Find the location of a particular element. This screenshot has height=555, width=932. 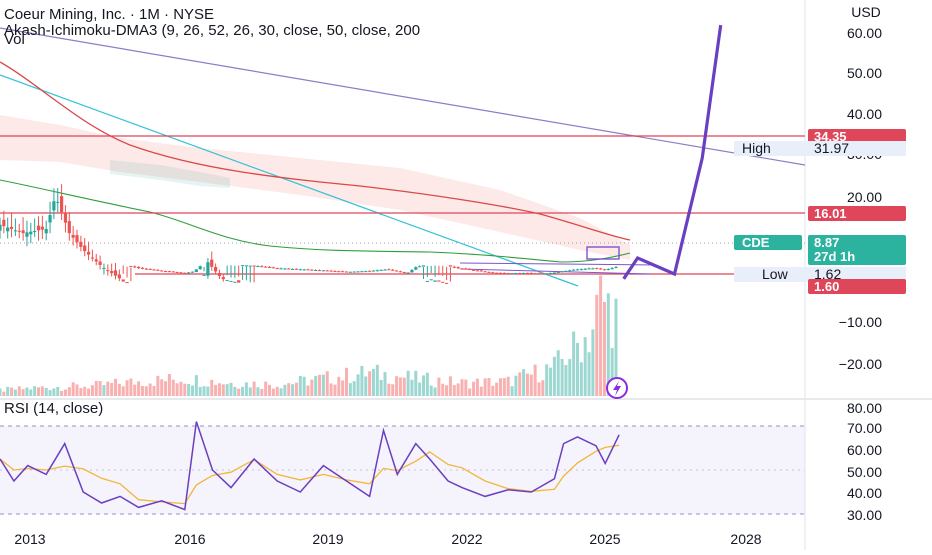

x-tick-2028: 2028 is located at coordinates (745, 539).